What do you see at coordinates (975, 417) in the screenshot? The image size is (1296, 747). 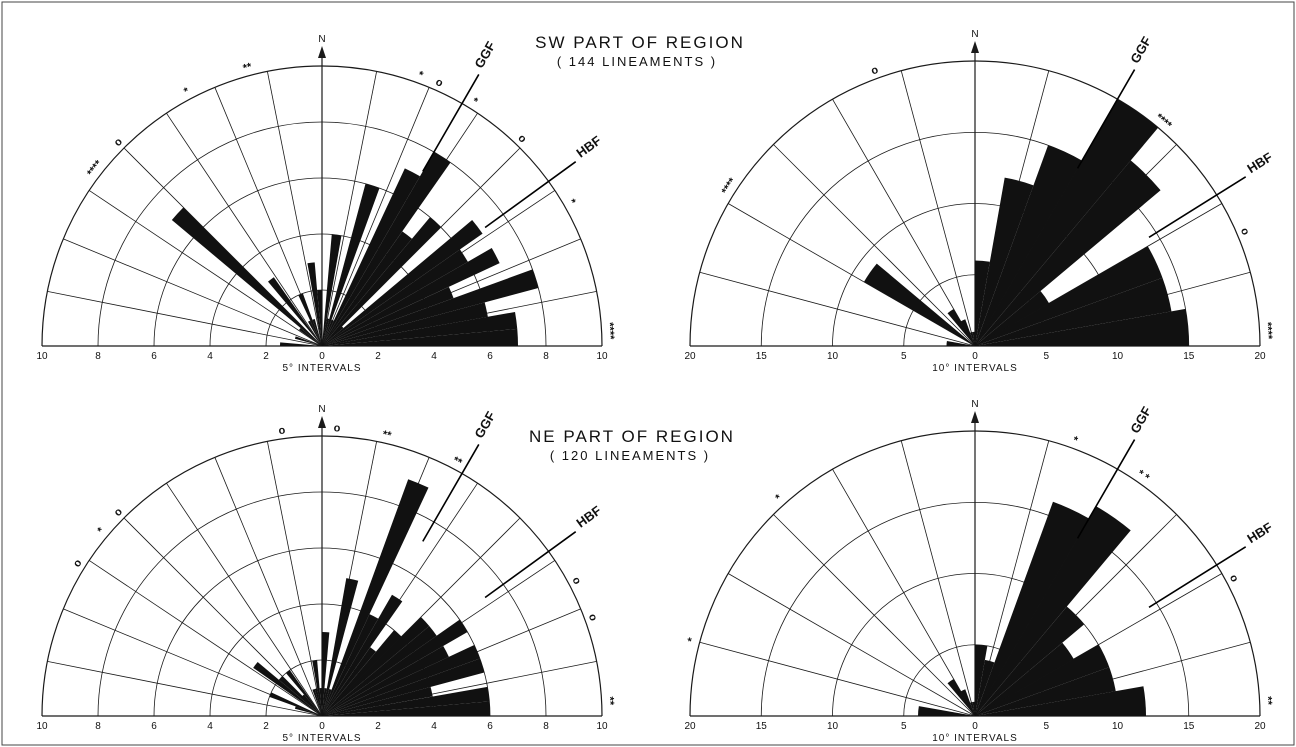 I see `north-arrow-icon` at bounding box center [975, 417].